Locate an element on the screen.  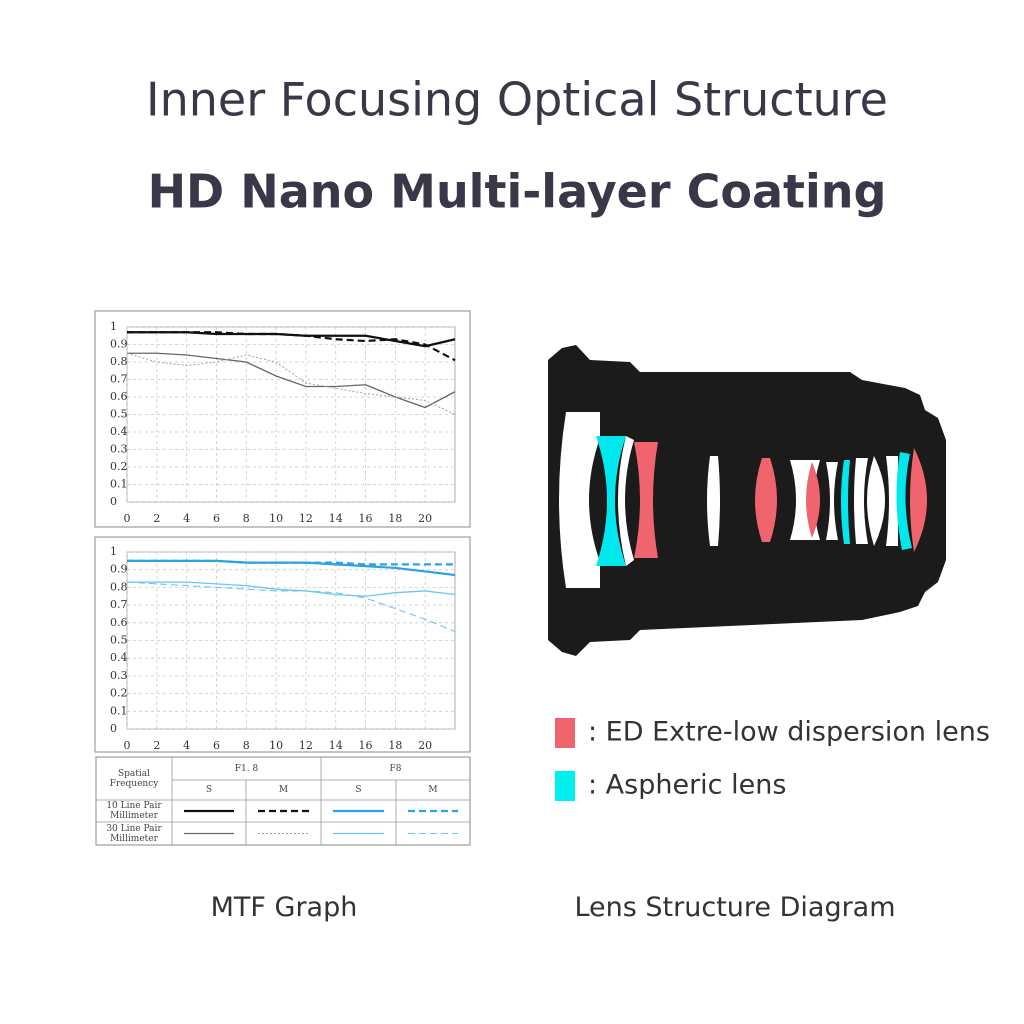
lens-diagram is located at coordinates (747, 500).